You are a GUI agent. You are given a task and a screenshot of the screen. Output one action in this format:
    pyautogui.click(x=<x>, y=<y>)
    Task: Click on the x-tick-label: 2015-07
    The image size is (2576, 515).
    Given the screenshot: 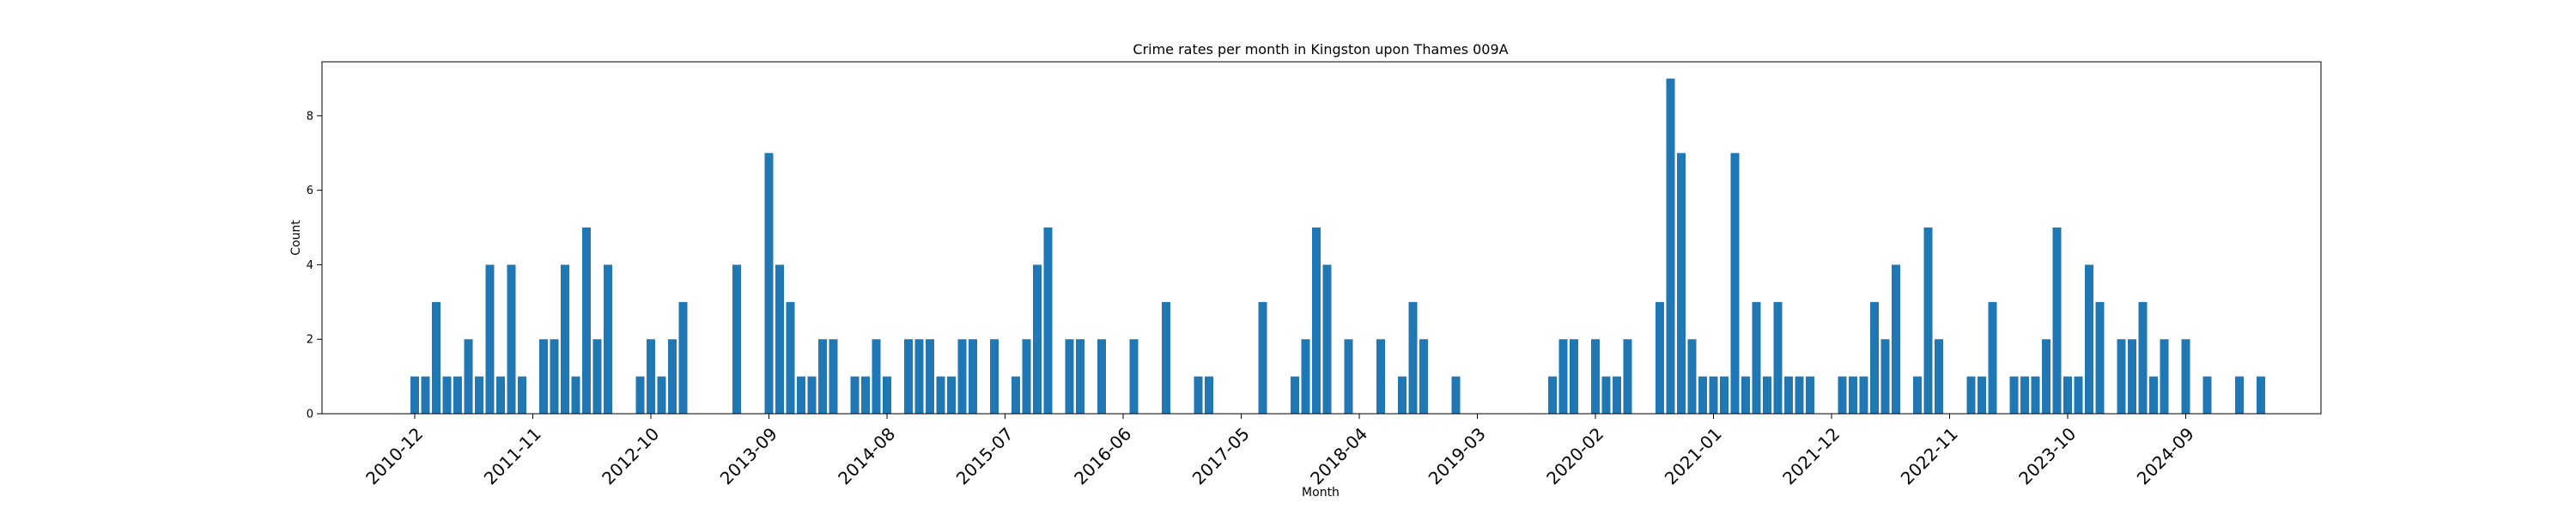 What is the action you would take?
    pyautogui.click(x=985, y=455)
    